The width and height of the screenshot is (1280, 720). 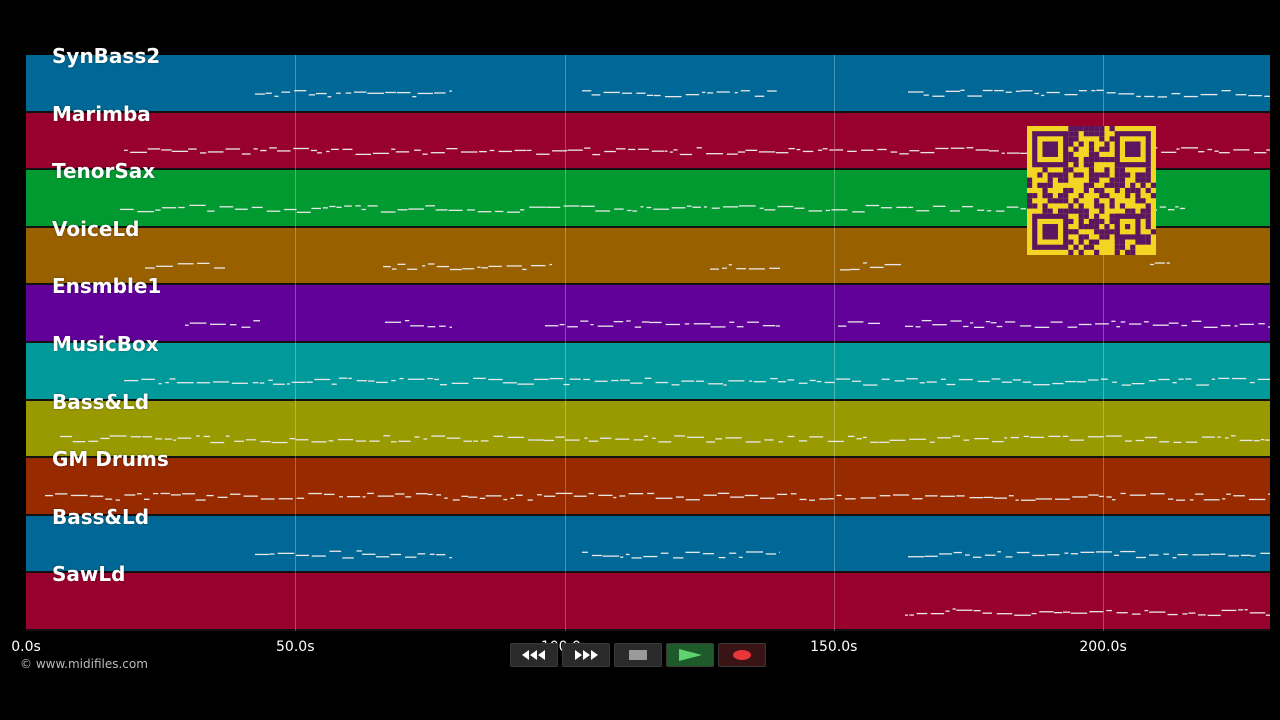 What do you see at coordinates (690, 655) in the screenshot?
I see `play-button` at bounding box center [690, 655].